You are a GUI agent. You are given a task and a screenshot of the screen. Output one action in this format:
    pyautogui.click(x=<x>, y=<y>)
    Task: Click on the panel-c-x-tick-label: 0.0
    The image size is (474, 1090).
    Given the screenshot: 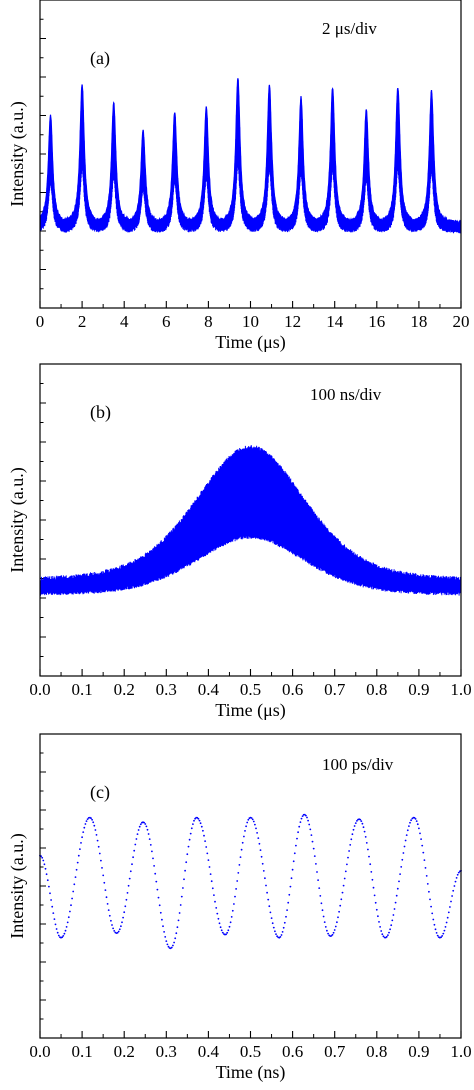 What is the action you would take?
    pyautogui.click(x=39, y=1051)
    